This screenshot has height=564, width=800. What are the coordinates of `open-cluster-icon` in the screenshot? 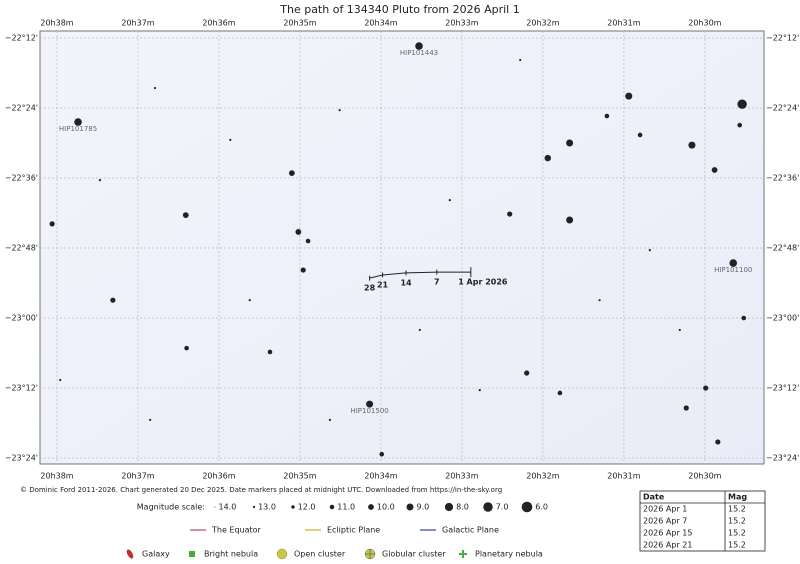 It's located at (282, 554).